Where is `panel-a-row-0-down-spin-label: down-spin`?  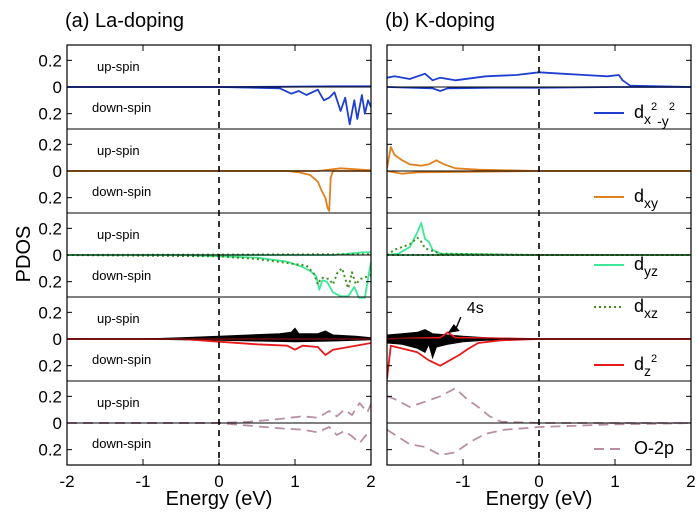
panel-a-row-0-down-spin-label: down-spin is located at coordinates (121, 107).